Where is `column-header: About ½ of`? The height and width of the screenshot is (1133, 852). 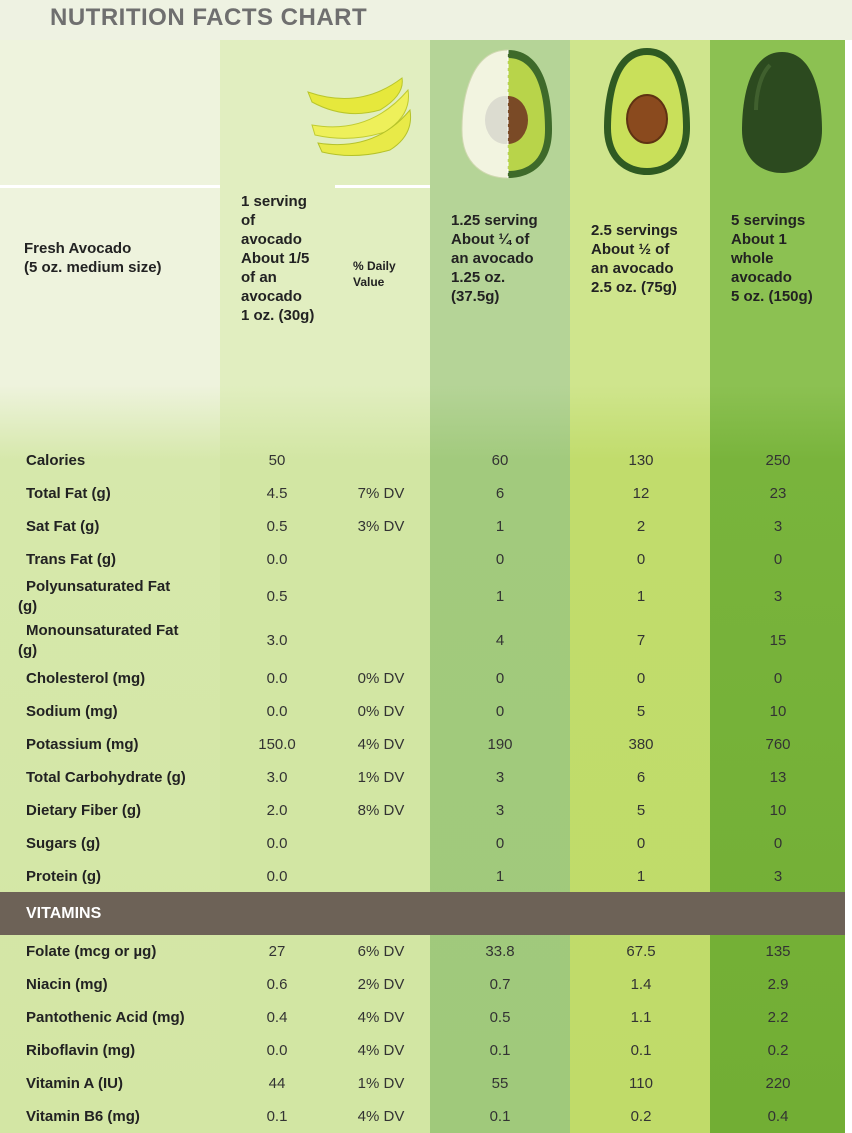
column-header: About ½ of is located at coordinates (630, 249).